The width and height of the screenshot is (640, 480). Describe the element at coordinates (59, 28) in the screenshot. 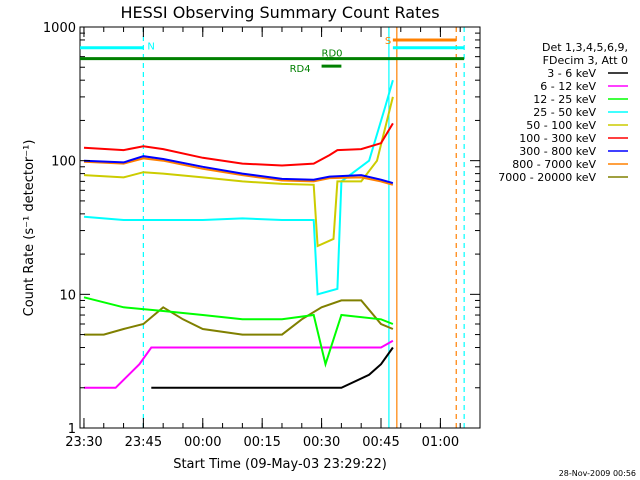

I see `y-tick-label: 1000` at that location.